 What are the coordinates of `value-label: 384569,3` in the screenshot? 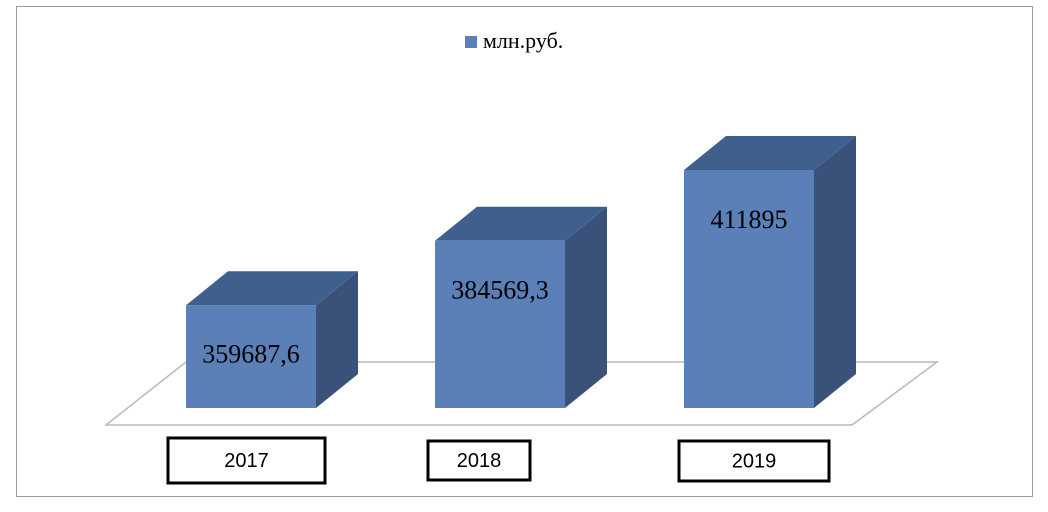 It's located at (500, 290).